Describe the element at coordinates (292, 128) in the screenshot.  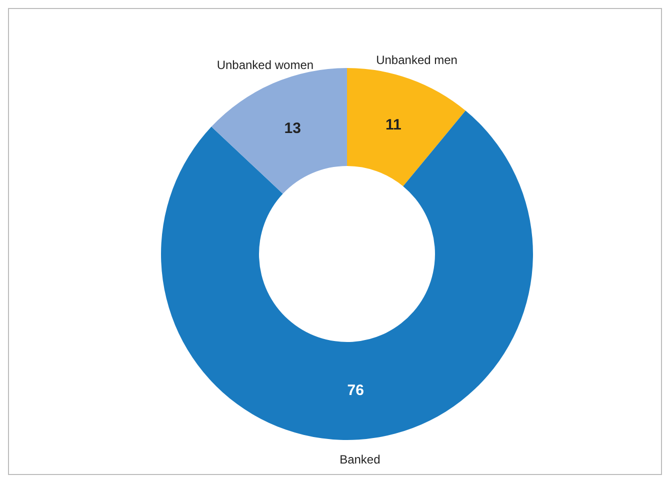
I see `data-label: 13` at that location.